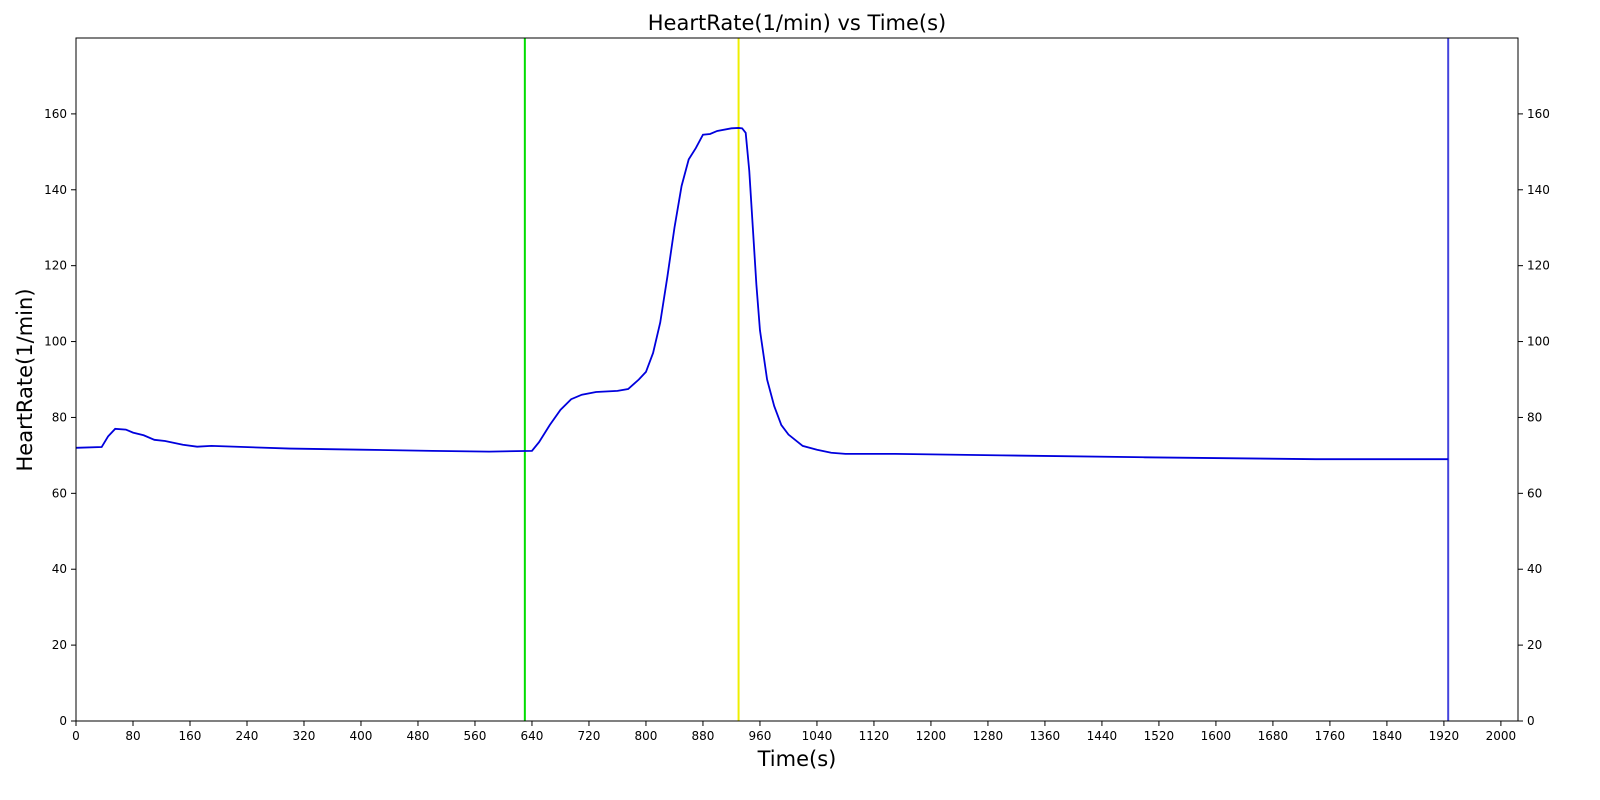 The image size is (1600, 800). I want to click on x-tick-label: 800, so click(646, 736).